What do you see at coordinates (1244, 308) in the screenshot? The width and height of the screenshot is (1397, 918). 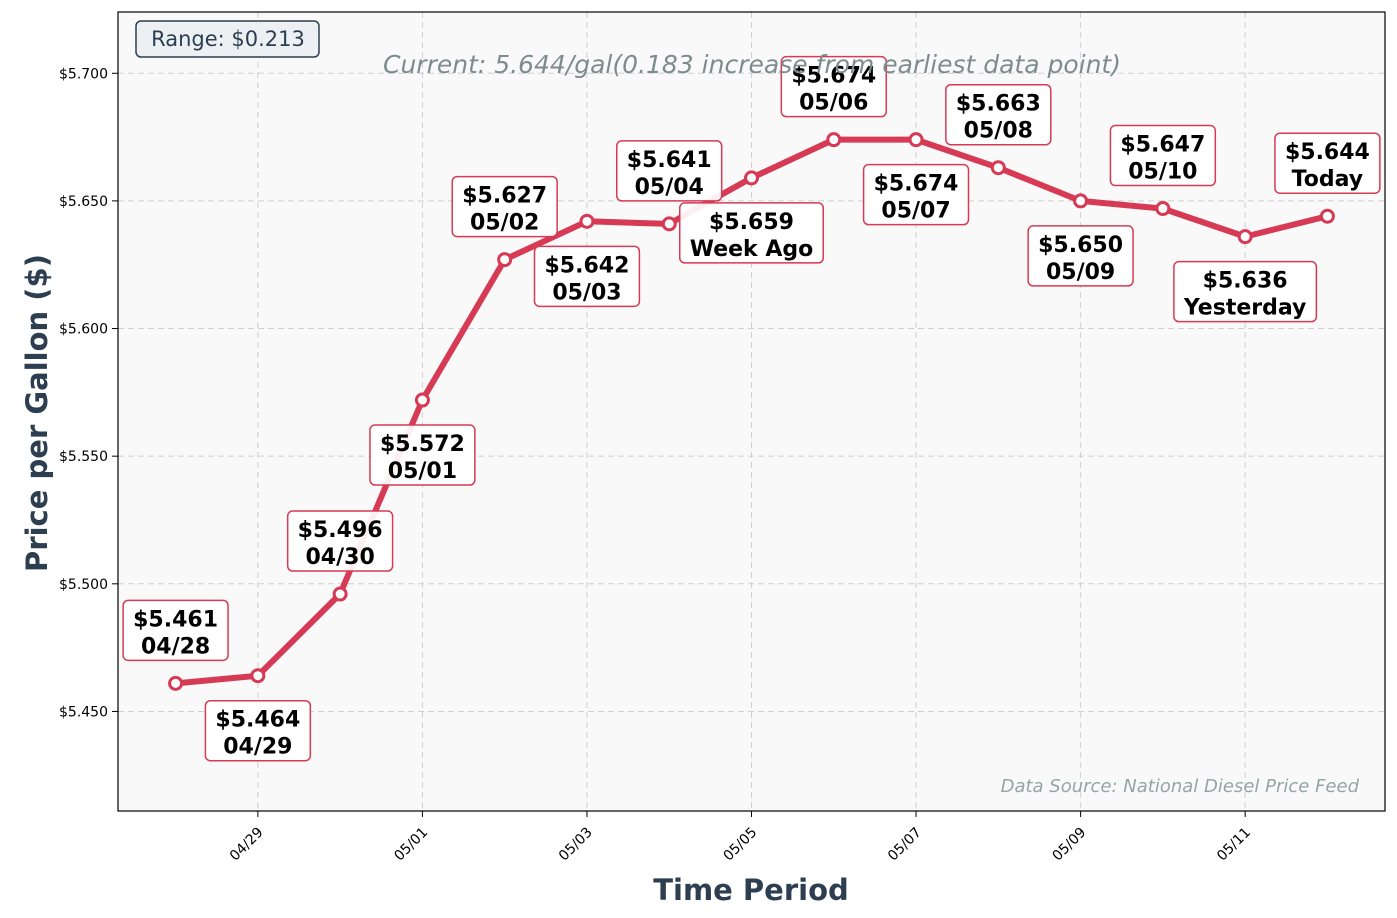 I see `point-label-tag: Yesterday` at bounding box center [1244, 308].